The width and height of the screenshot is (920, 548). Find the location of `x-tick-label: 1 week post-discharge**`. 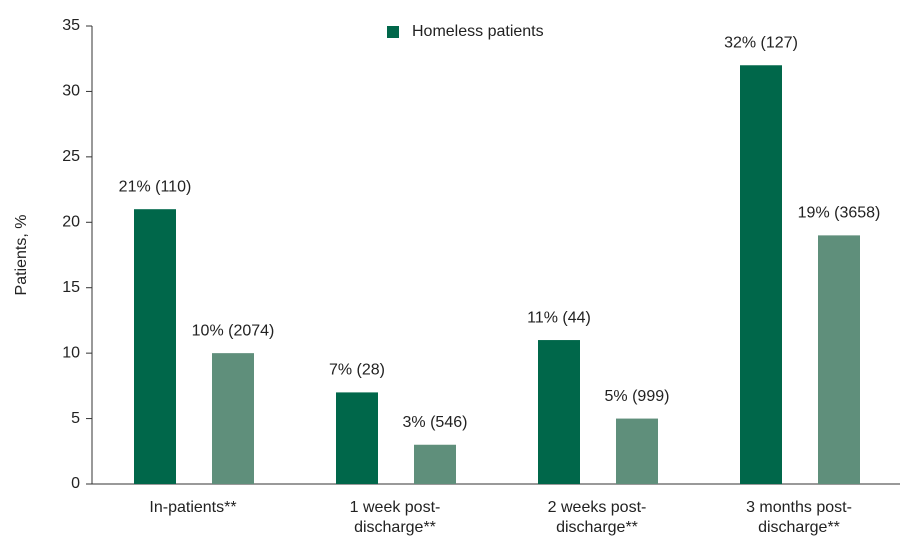

x-tick-label: 1 week post-discharge** is located at coordinates (395, 517).